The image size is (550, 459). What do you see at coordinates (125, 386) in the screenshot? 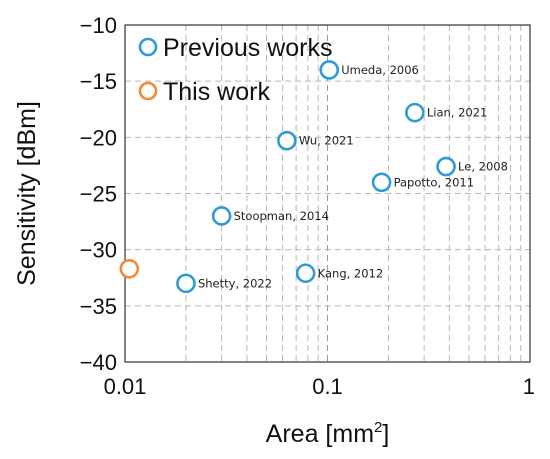
I see `x-tick-label: 0.01` at bounding box center [125, 386].